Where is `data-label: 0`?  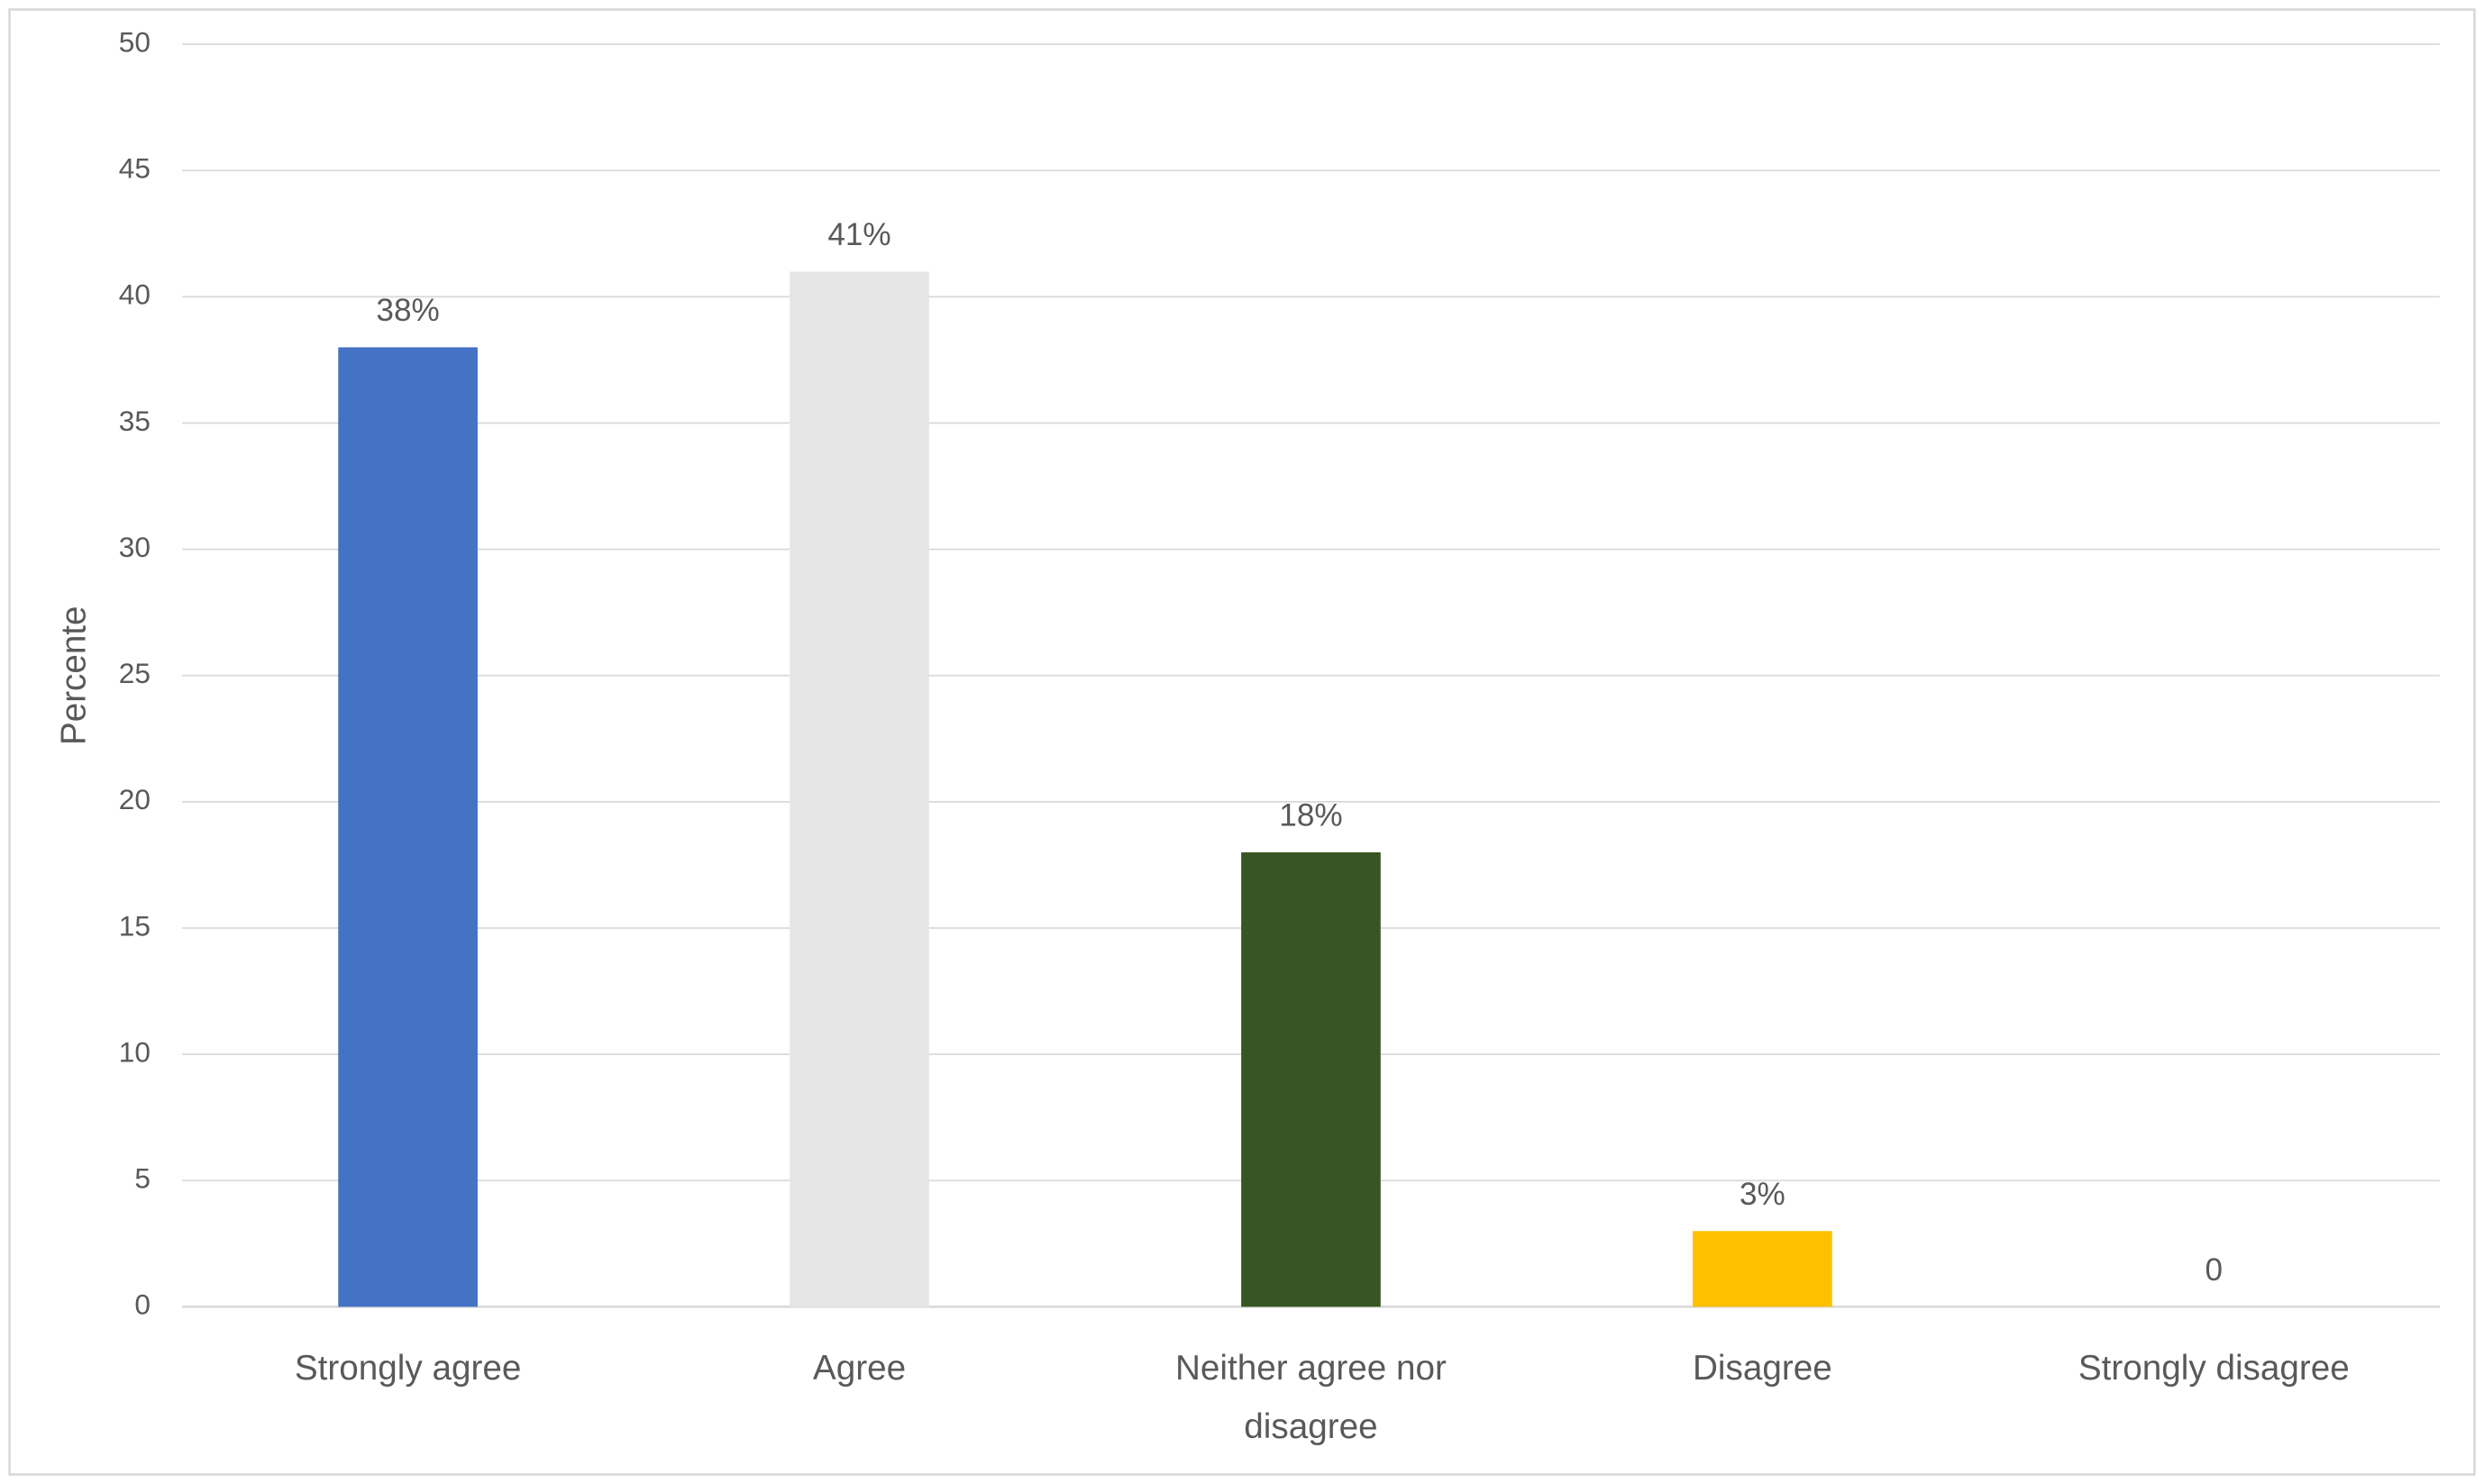 data-label: 0 is located at coordinates (2214, 1270).